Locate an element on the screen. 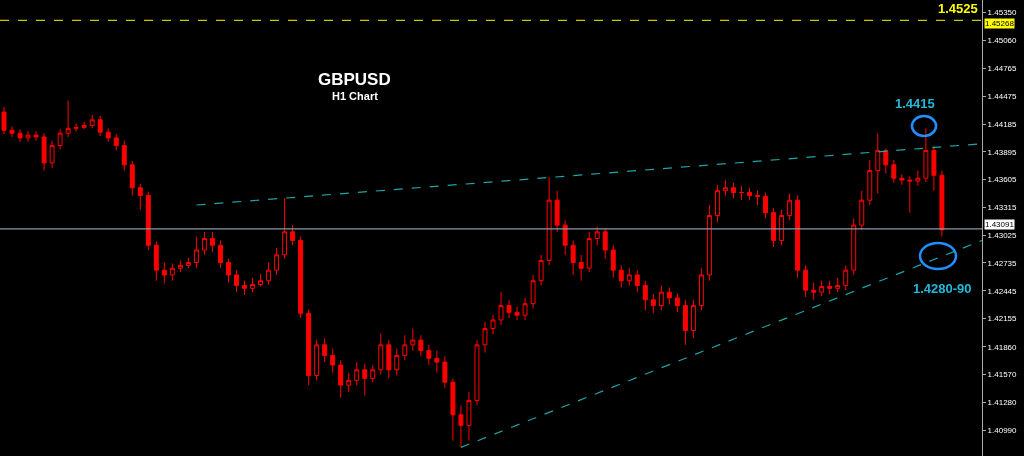  y-tick-label: 1.41860 is located at coordinates (1002, 347).